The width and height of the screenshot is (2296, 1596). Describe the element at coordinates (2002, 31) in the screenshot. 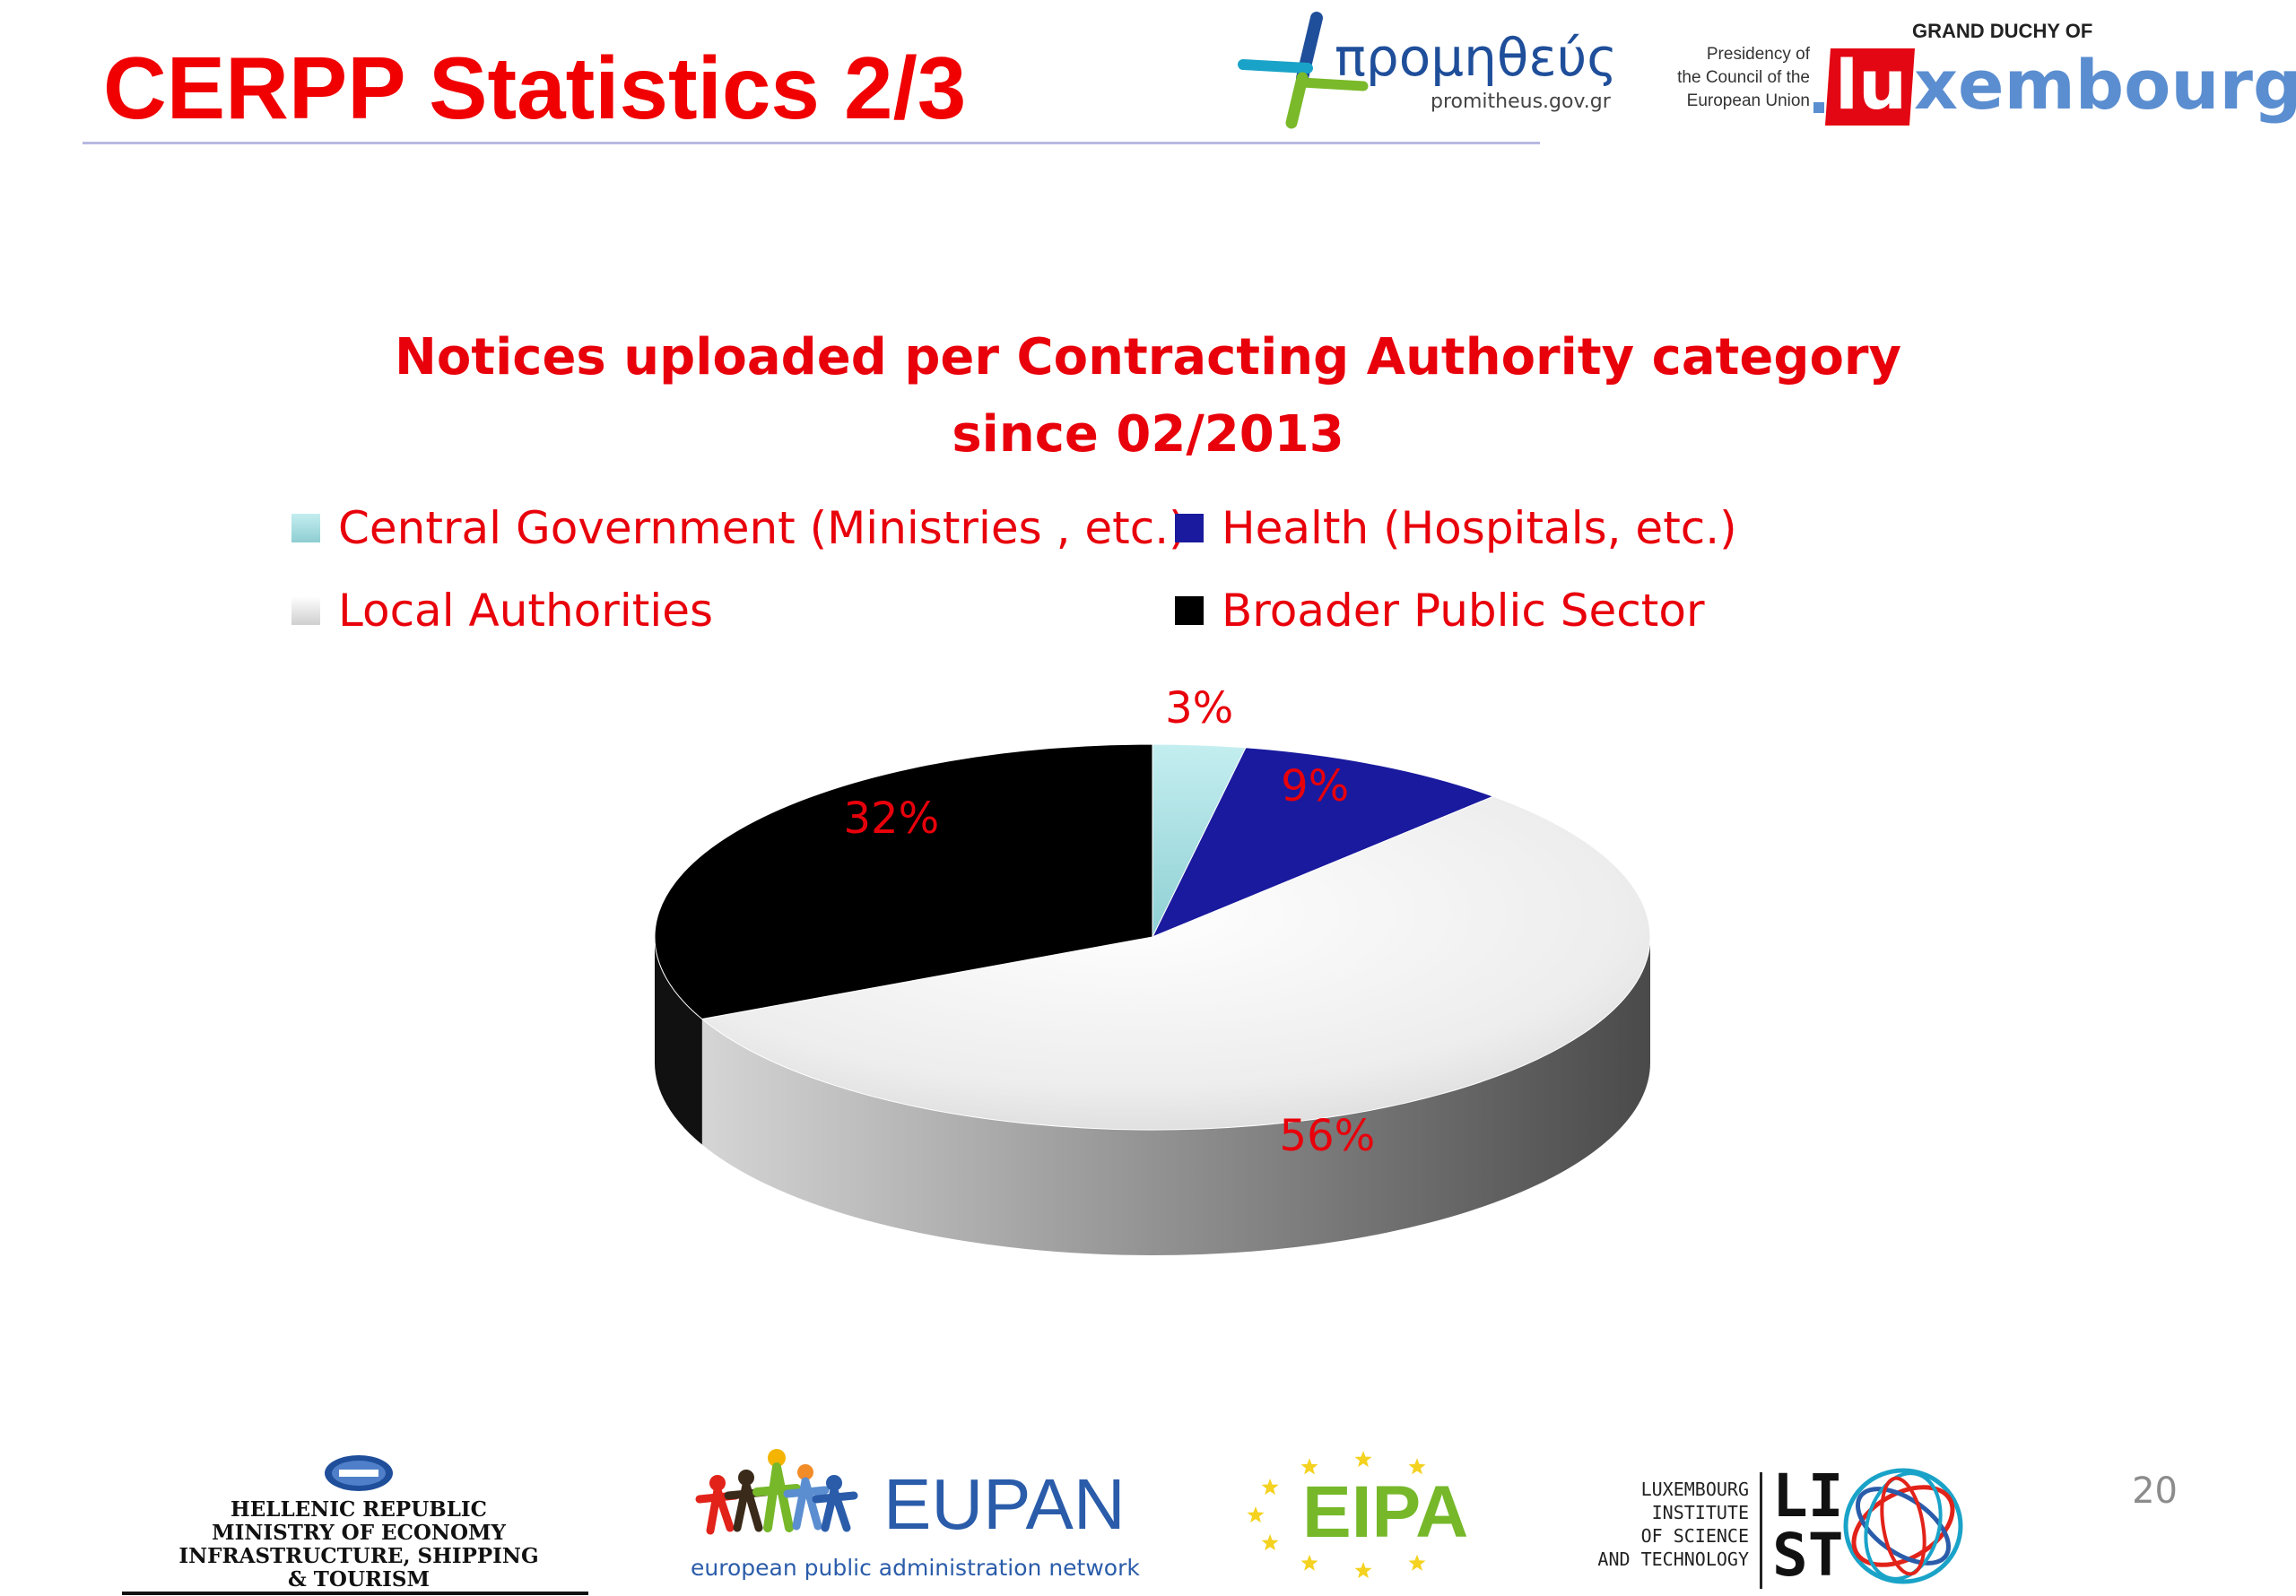

I see `luxembourg-top-text: GRAND DUCHY OF` at that location.